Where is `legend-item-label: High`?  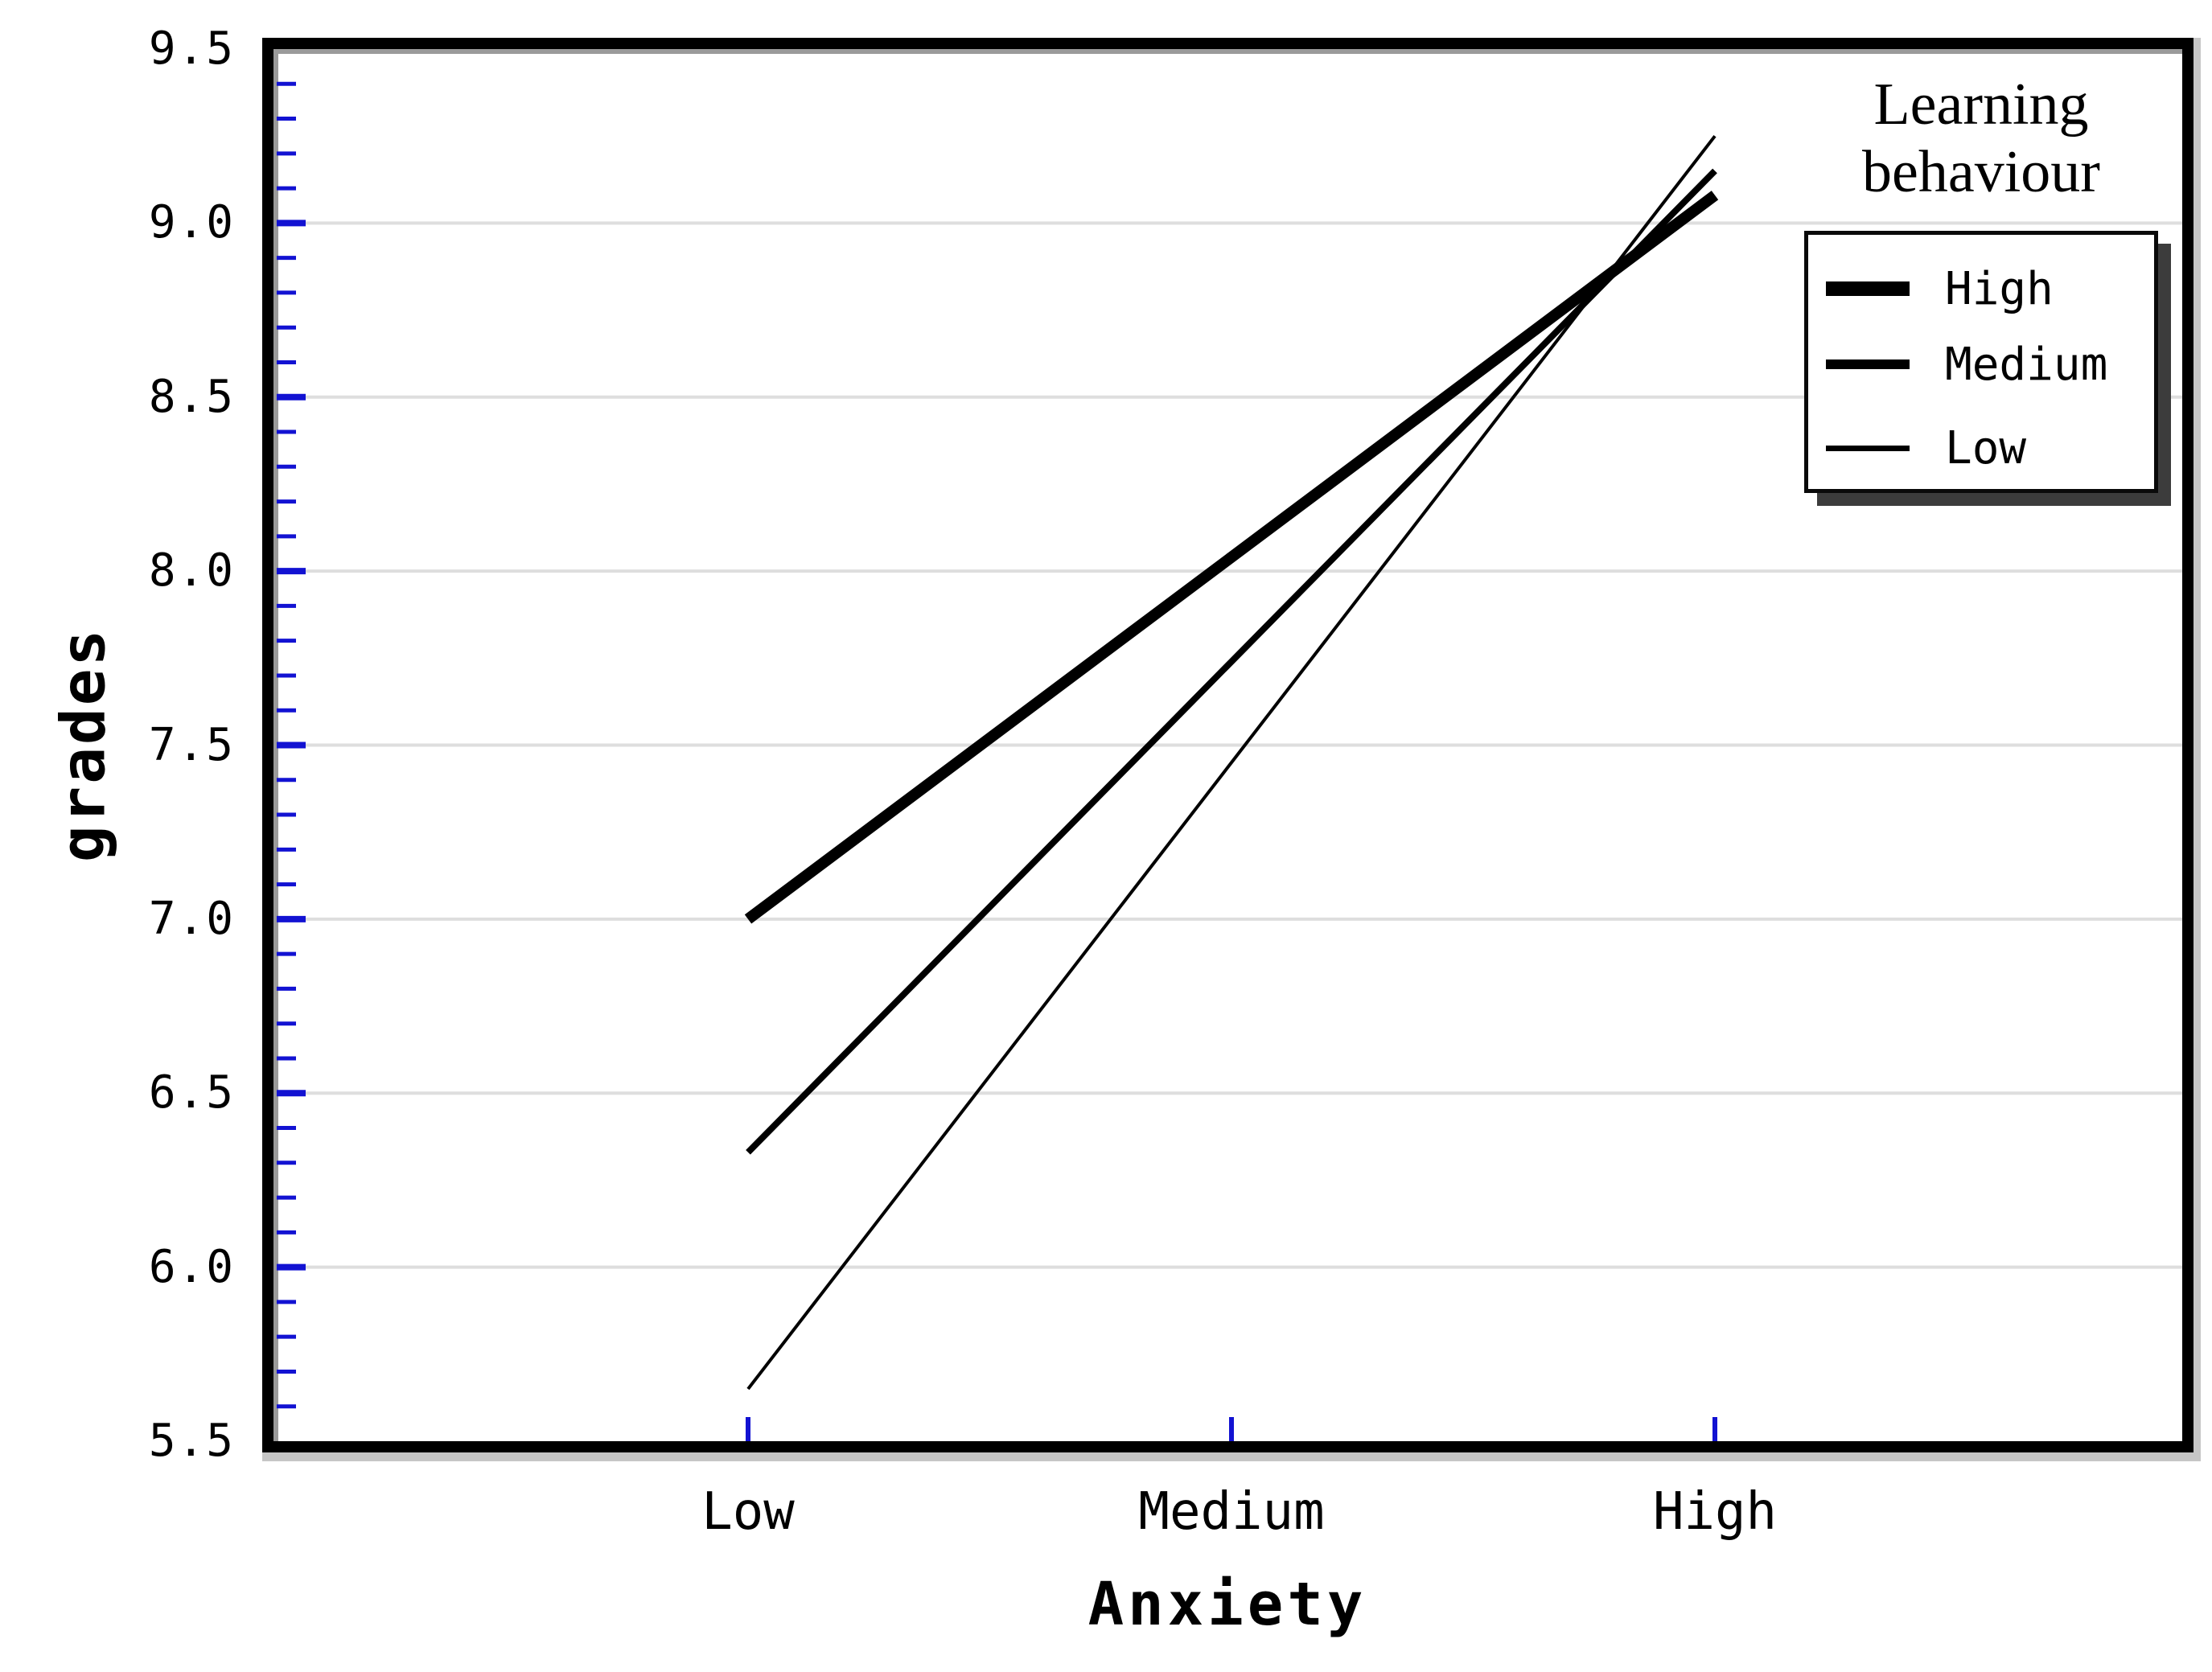
legend-item-label: High is located at coordinates (1999, 288).